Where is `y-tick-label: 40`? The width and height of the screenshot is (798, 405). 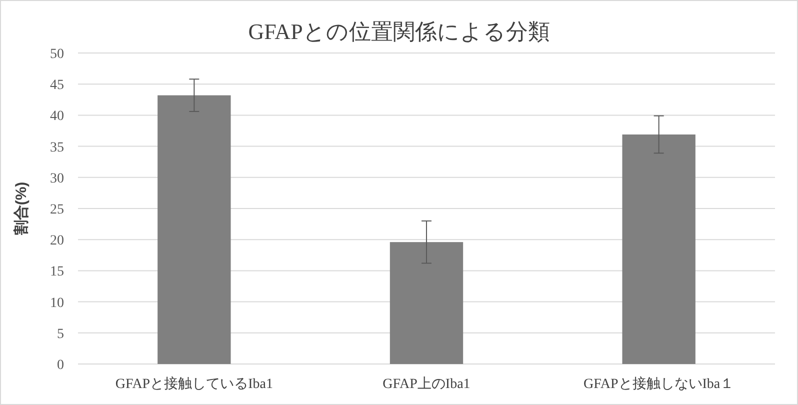 y-tick-label: 40 is located at coordinates (57, 116).